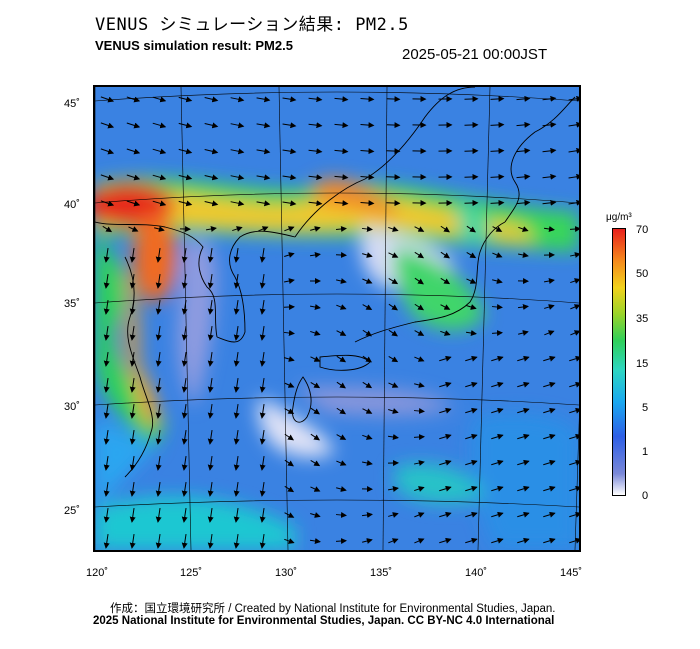 The image size is (700, 649). I want to click on colorbar, so click(619, 362).